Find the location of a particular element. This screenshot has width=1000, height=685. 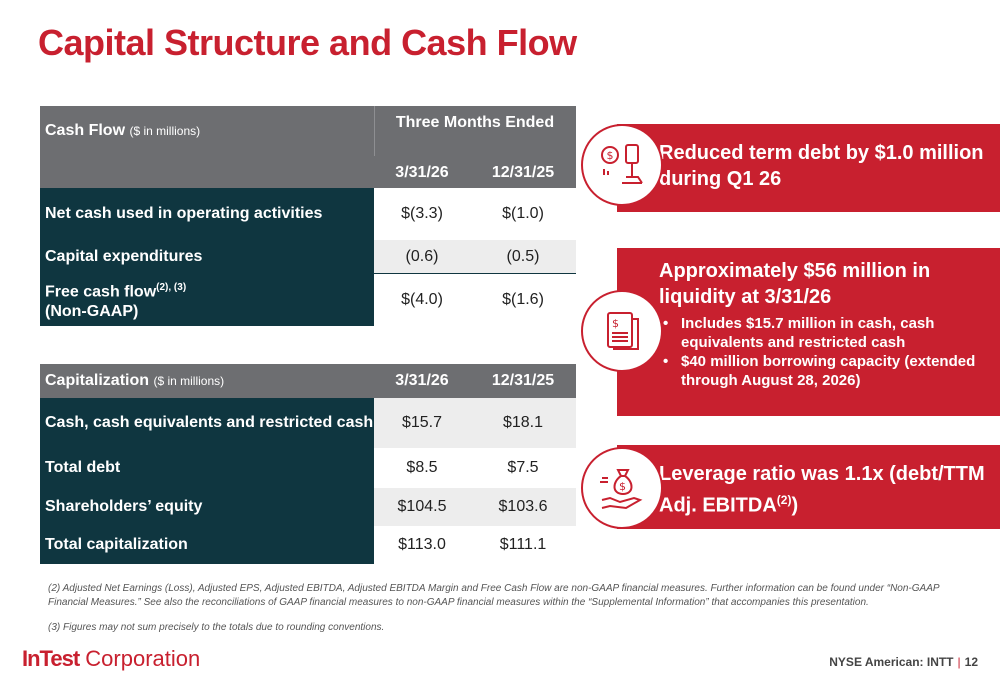

period-header: Three Months Ended is located at coordinates (475, 122).